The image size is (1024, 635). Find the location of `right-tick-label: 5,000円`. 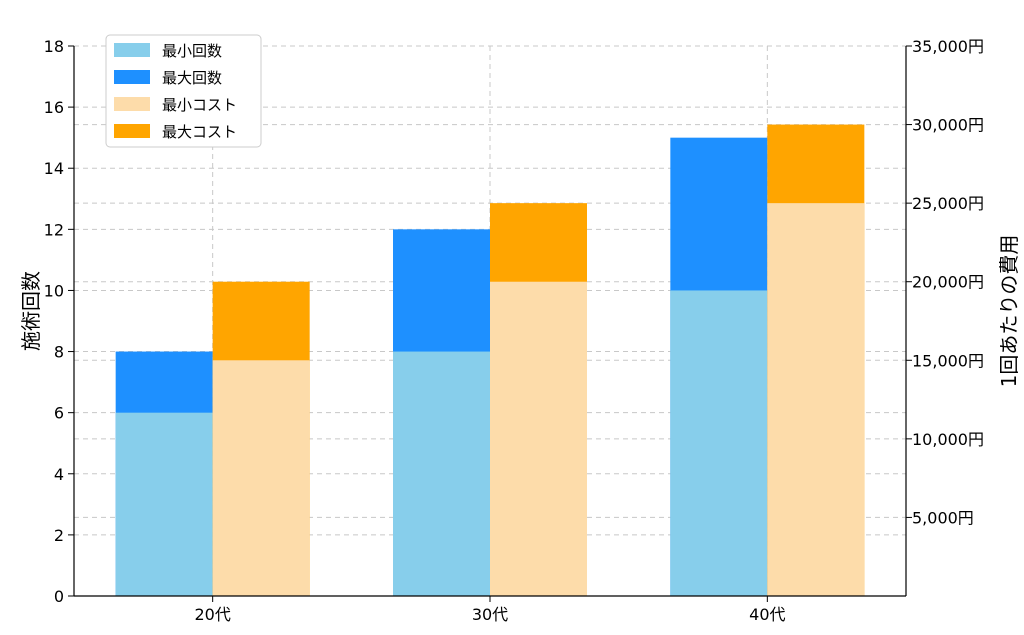

right-tick-label: 5,000円 is located at coordinates (943, 517).